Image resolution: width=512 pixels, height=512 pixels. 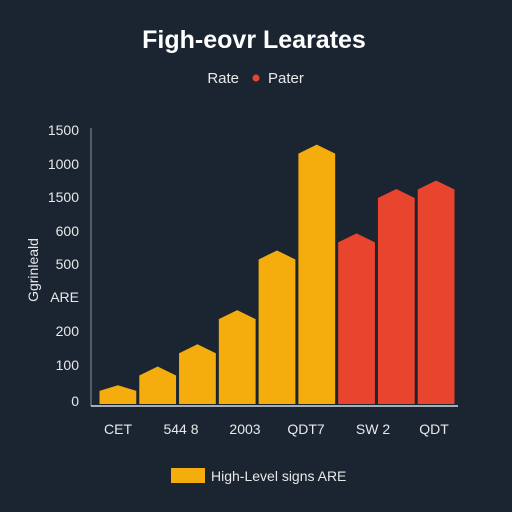 I want to click on y-tick-label: 500, so click(x=68, y=264).